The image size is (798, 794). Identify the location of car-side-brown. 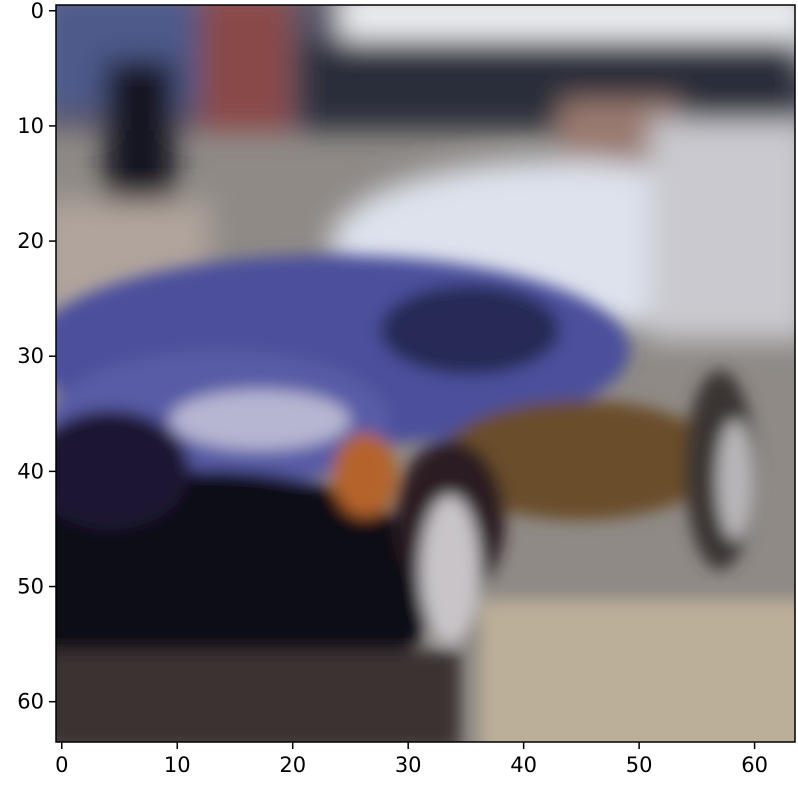
(580, 460).